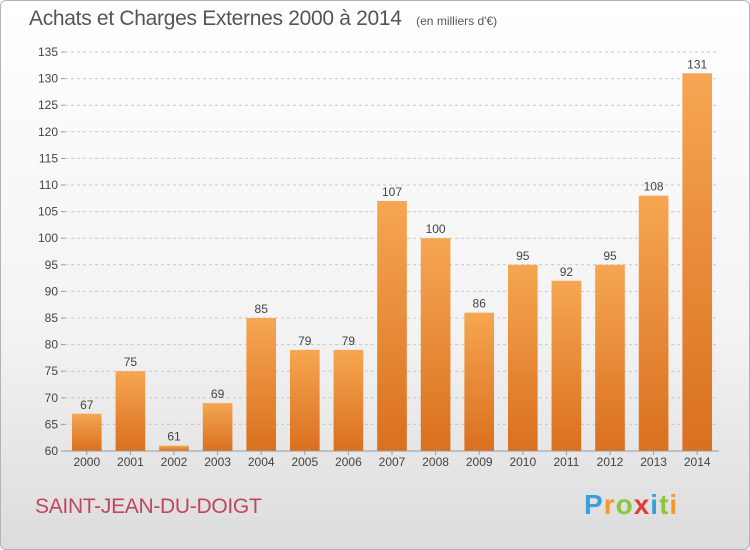 Image resolution: width=750 pixels, height=550 pixels. Describe the element at coordinates (87, 405) in the screenshot. I see `bar-value-label: 67` at that location.